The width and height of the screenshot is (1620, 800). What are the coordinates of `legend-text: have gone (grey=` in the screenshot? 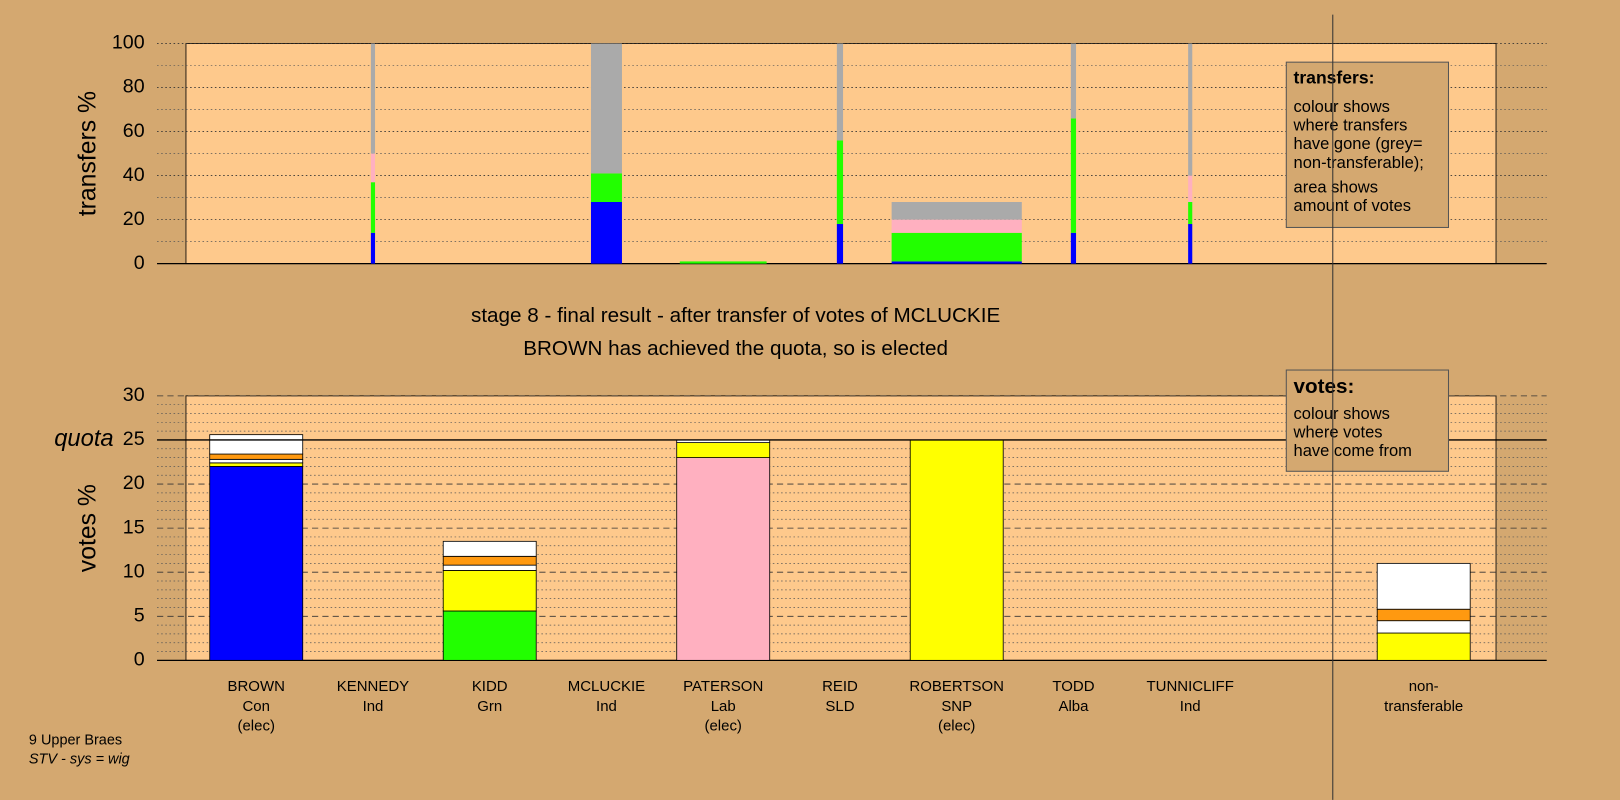 It's located at (1358, 143).